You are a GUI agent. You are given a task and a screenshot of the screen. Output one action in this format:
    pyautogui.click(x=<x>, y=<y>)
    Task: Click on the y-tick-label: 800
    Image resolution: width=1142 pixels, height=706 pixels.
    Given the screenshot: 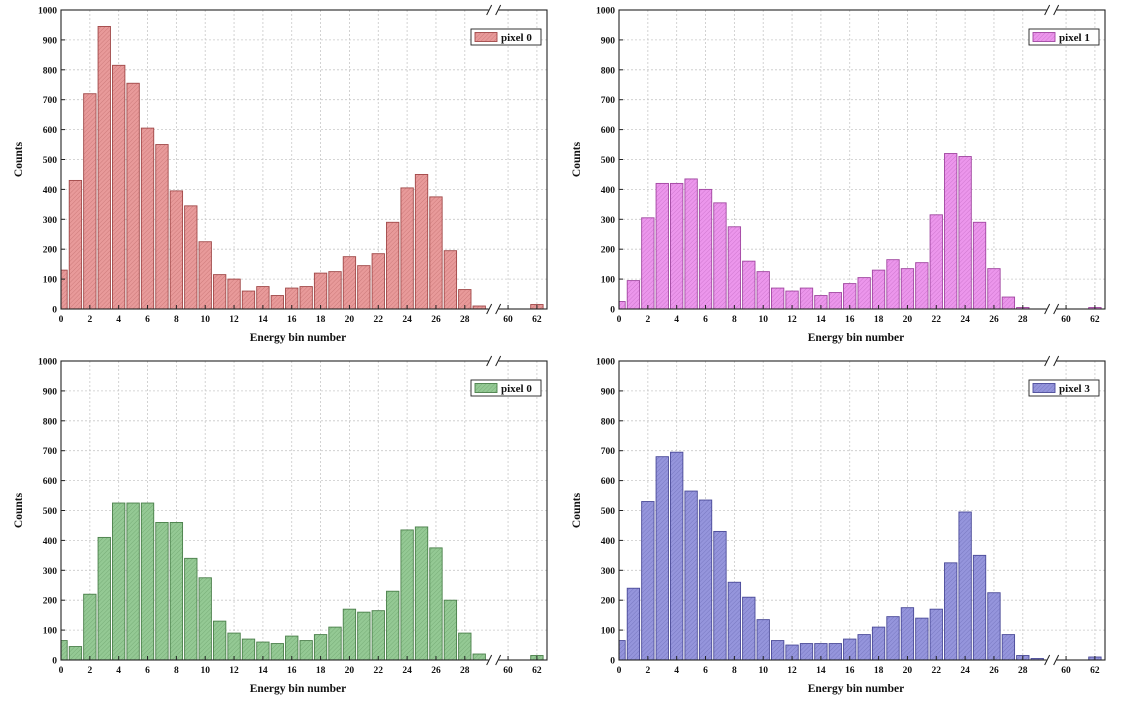 What is the action you would take?
    pyautogui.click(x=50, y=71)
    